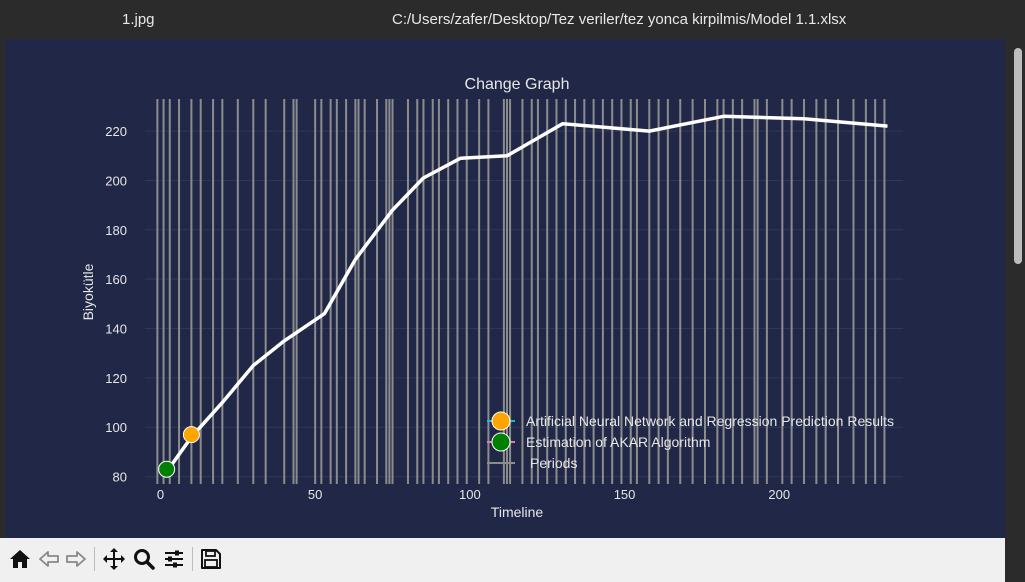  I want to click on zoom-icon, so click(144, 559).